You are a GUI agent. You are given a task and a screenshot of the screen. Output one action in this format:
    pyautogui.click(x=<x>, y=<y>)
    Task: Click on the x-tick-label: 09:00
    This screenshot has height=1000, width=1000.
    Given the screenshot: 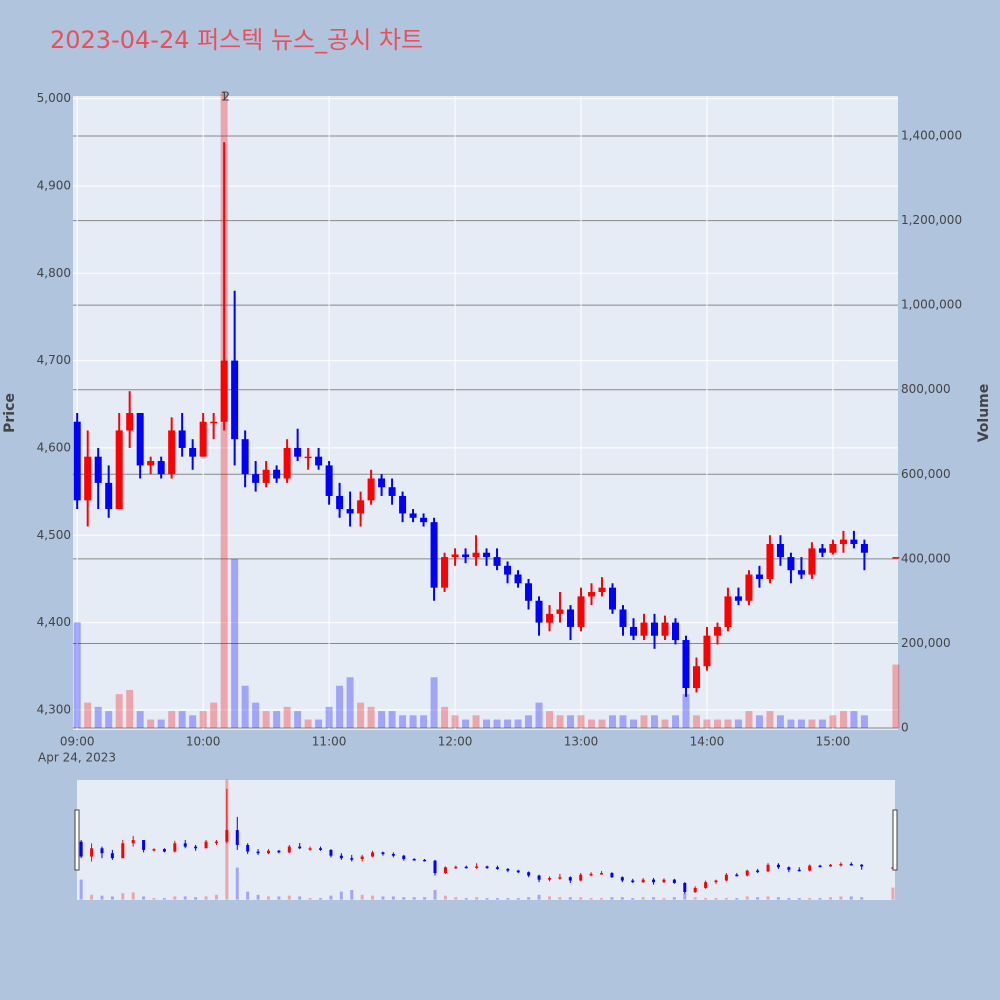 What is the action you would take?
    pyautogui.click(x=77, y=742)
    